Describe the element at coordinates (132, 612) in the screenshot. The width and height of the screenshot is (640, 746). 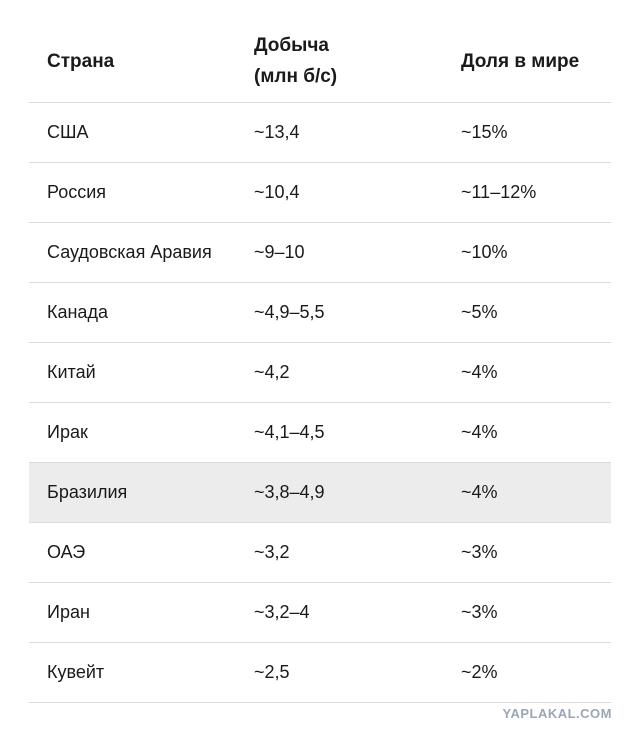
I see `table-cell: Иран` at that location.